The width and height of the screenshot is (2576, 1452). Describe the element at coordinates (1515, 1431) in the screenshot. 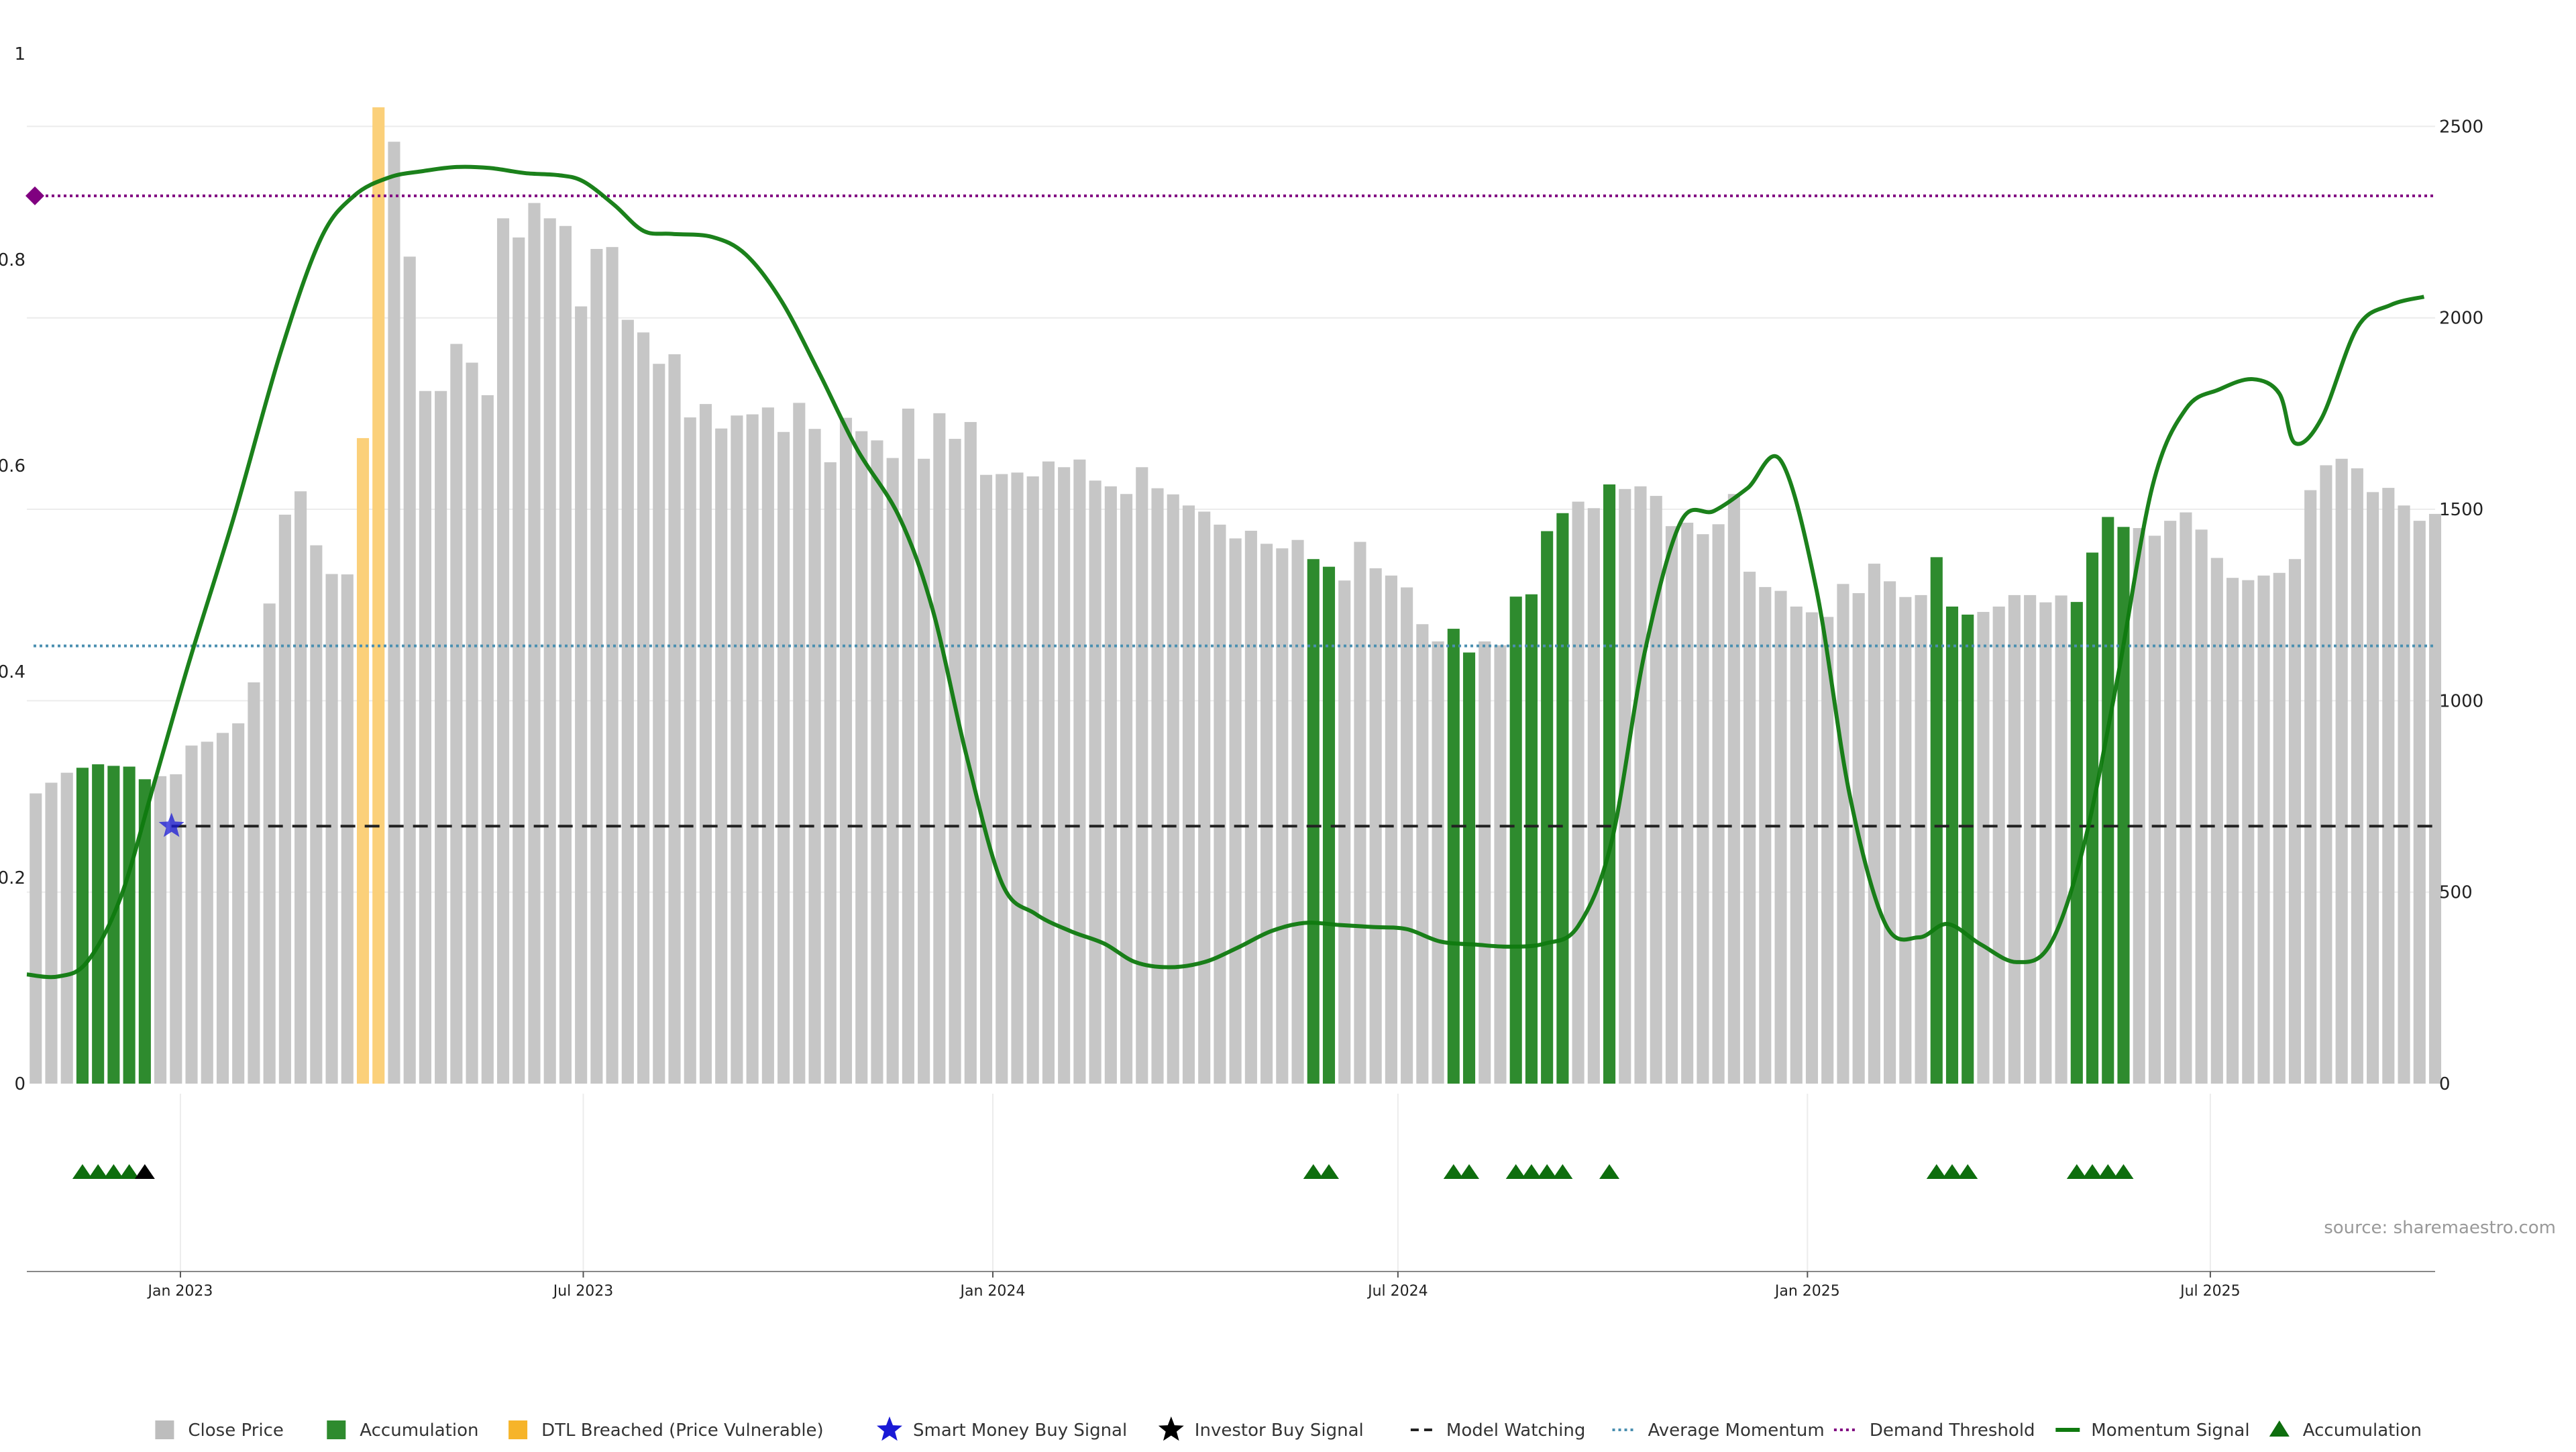

I see `legend-label: Model Watching` at that location.